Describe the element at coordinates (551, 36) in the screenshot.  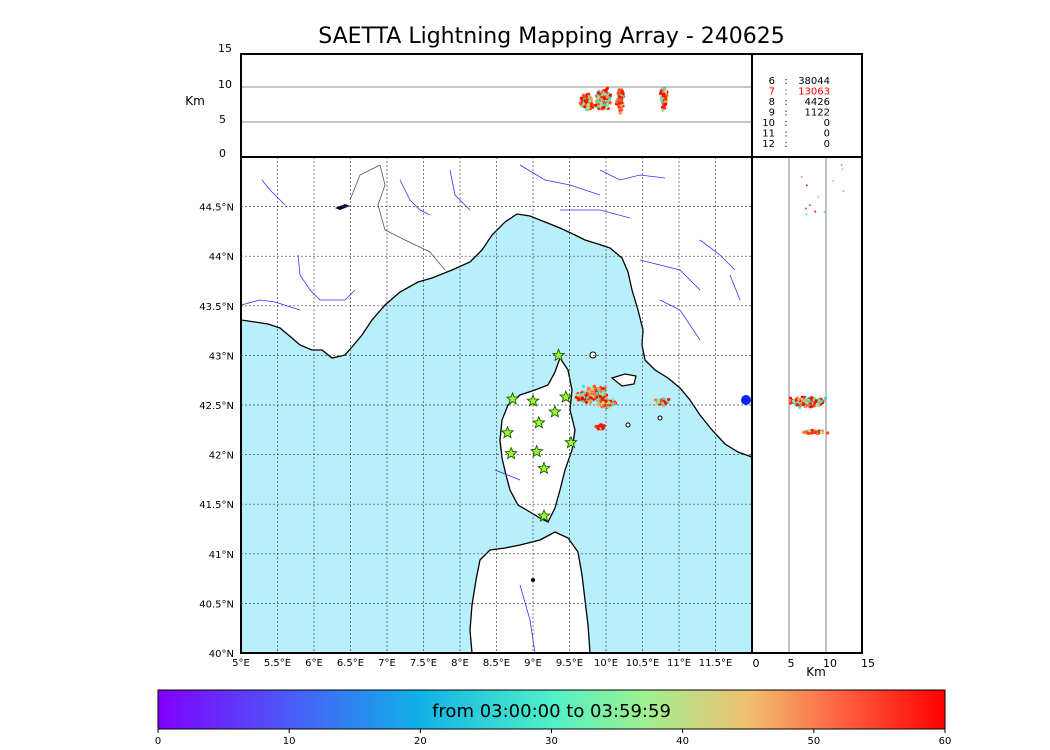
I see `chart-title: SAETTA Lightning Mapping Array - 240625` at that location.